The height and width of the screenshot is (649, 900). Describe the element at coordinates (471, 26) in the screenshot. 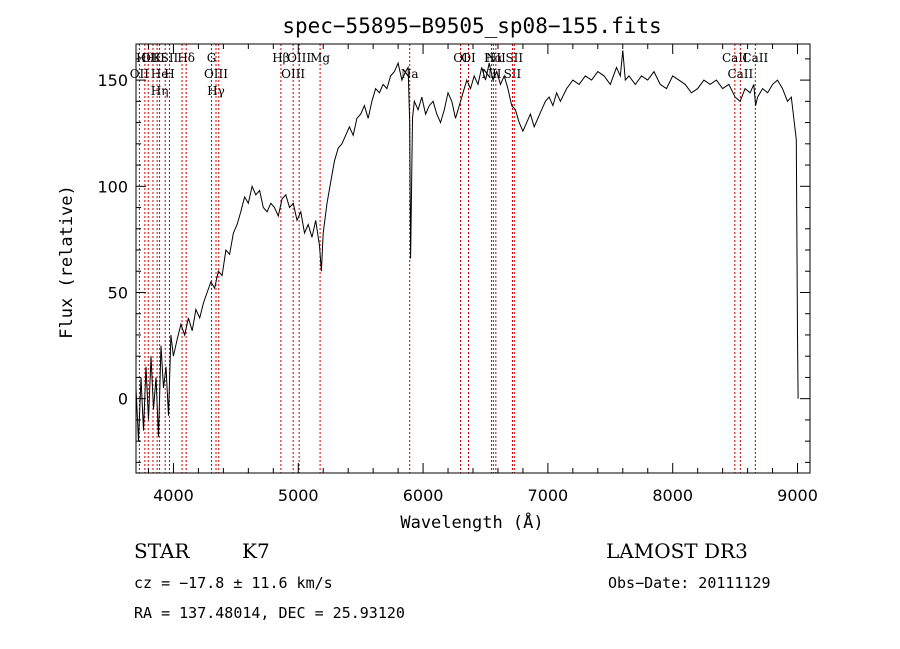

I see `chart-title: spec−55895−B9505_sp08−155.fits` at that location.